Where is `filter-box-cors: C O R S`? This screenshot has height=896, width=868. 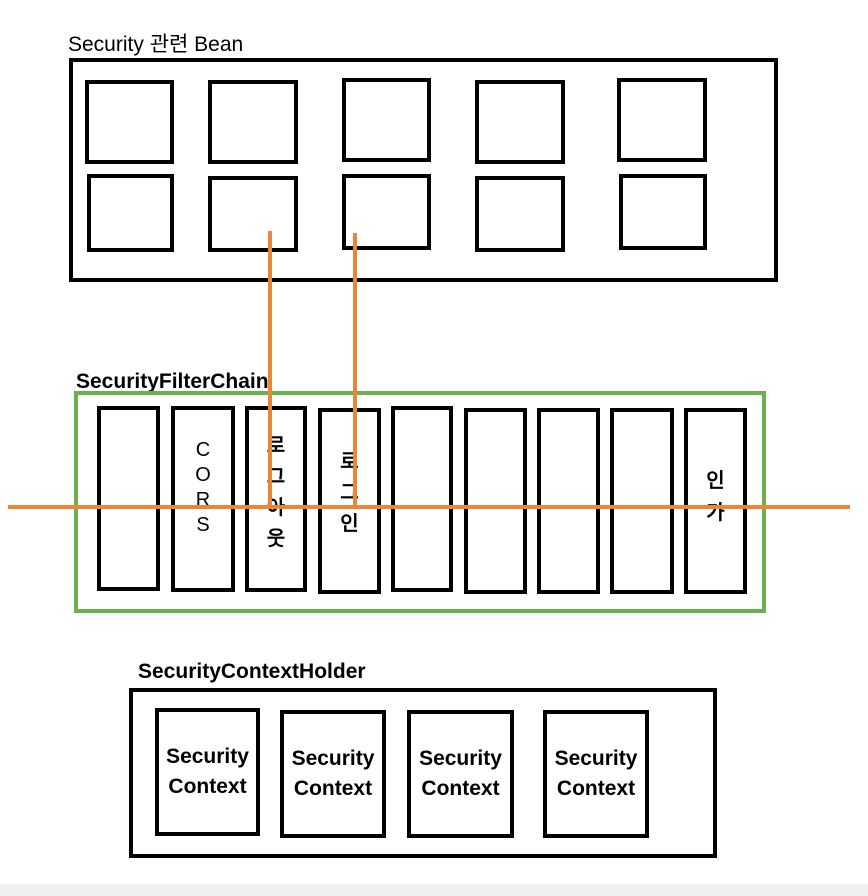
filter-box-cors: C O R S is located at coordinates (203, 499).